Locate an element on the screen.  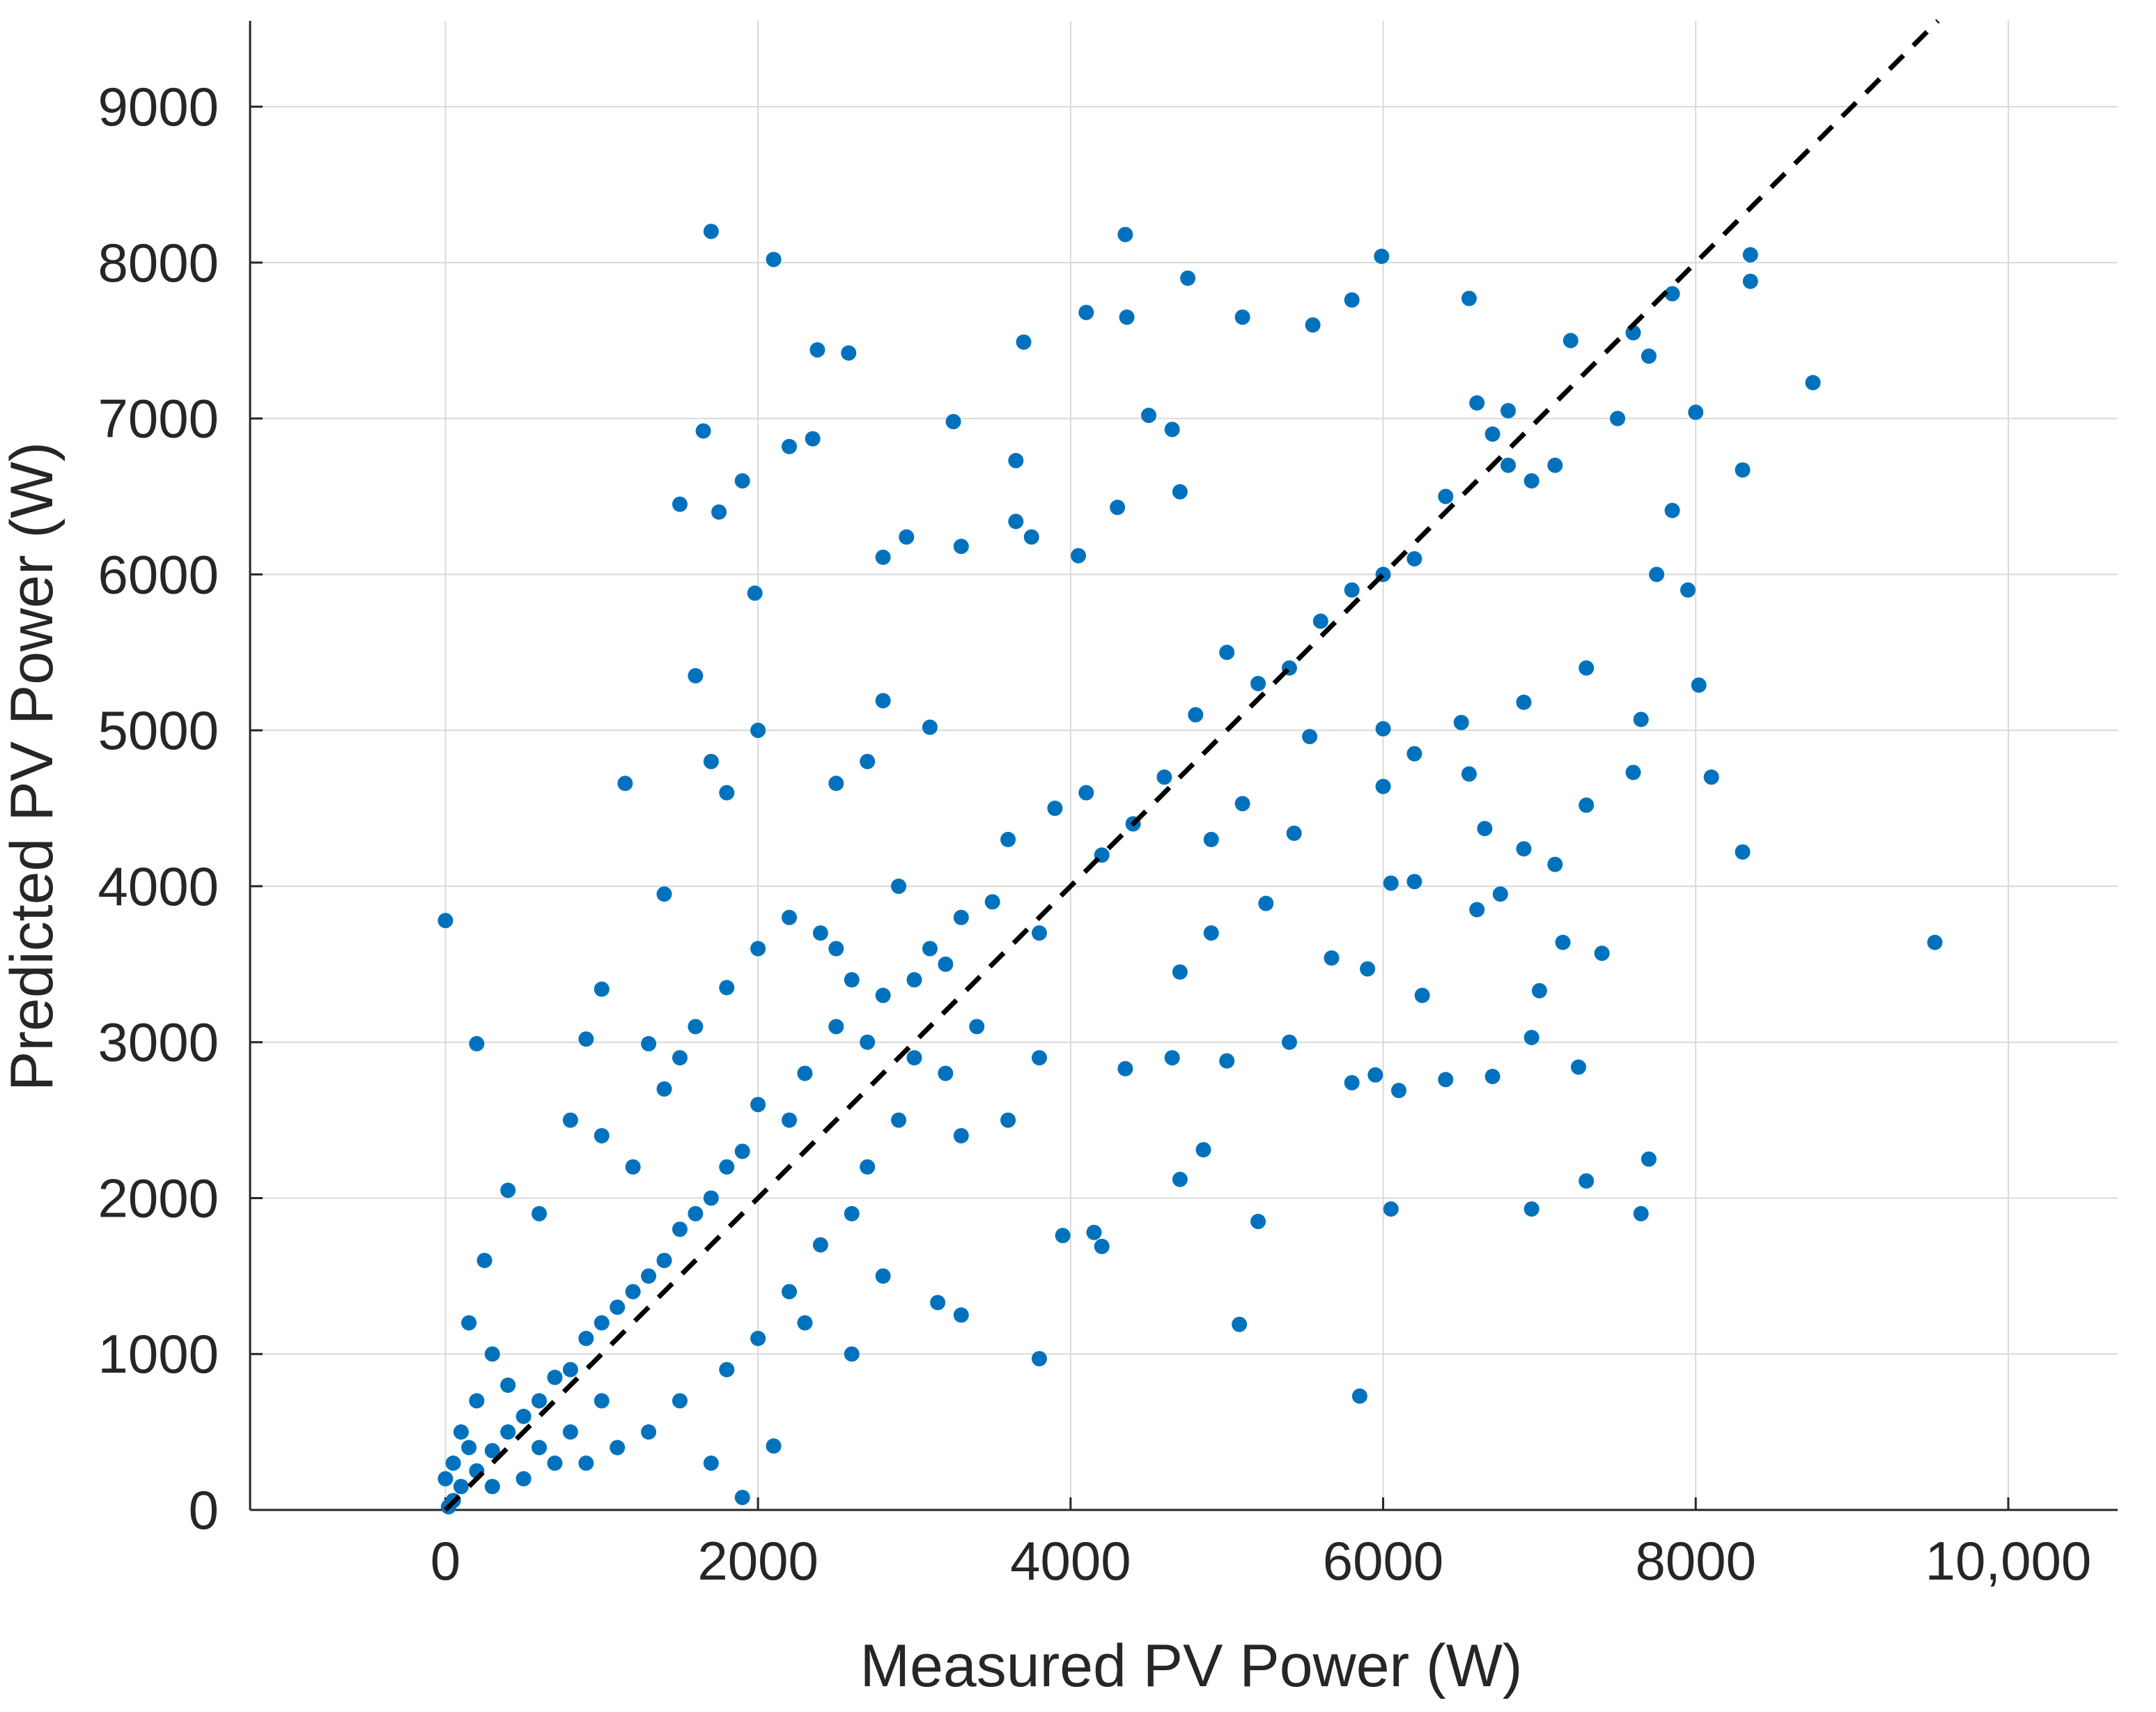
y-tick-label: 1000 is located at coordinates (158, 1354).